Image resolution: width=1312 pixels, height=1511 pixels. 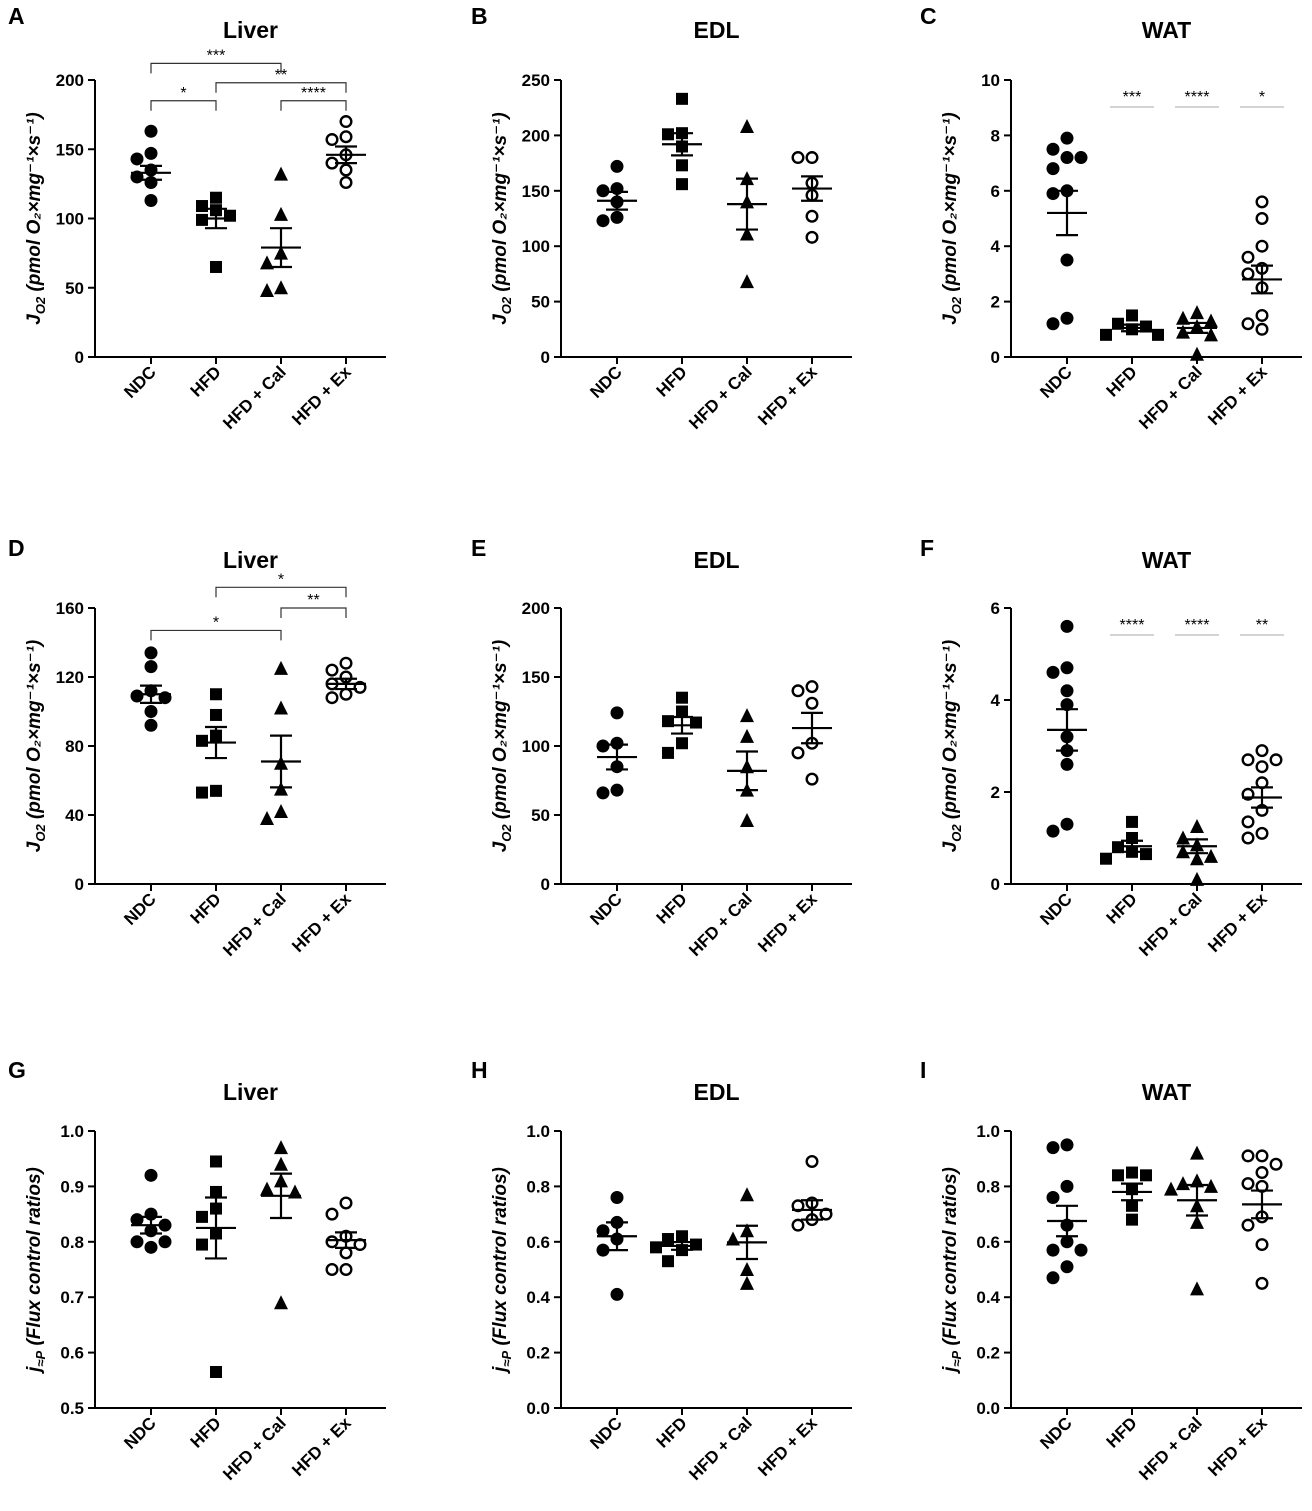 What do you see at coordinates (74, 815) in the screenshot?
I see `y-tick-label: 40` at bounding box center [74, 815].